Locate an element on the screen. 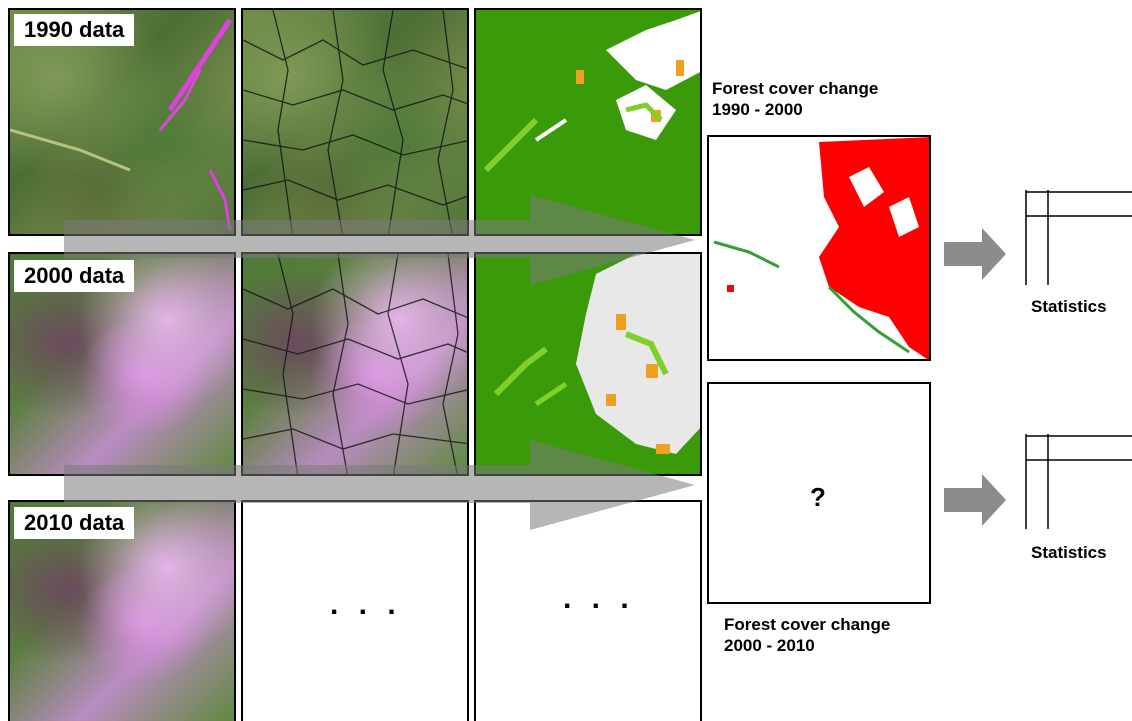 This screenshot has height=721, width=1132. change-map-1990-2000 is located at coordinates (819, 248).